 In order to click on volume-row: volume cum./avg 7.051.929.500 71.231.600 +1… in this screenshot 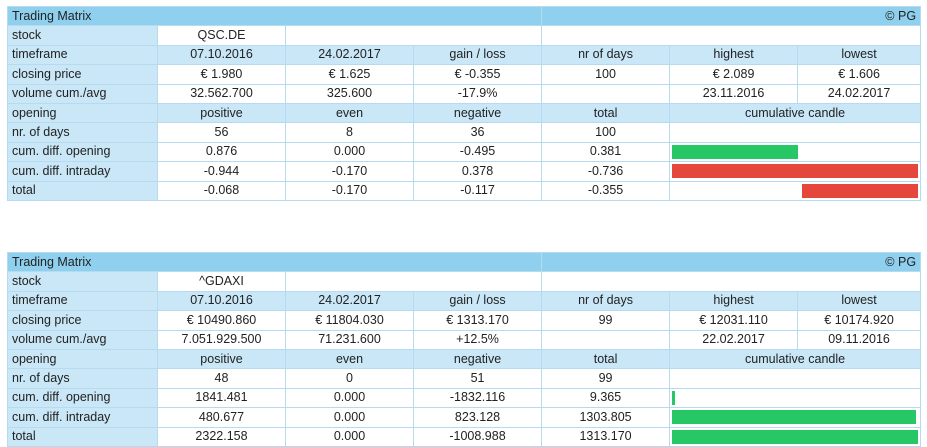, I will do `click(464, 339)`.